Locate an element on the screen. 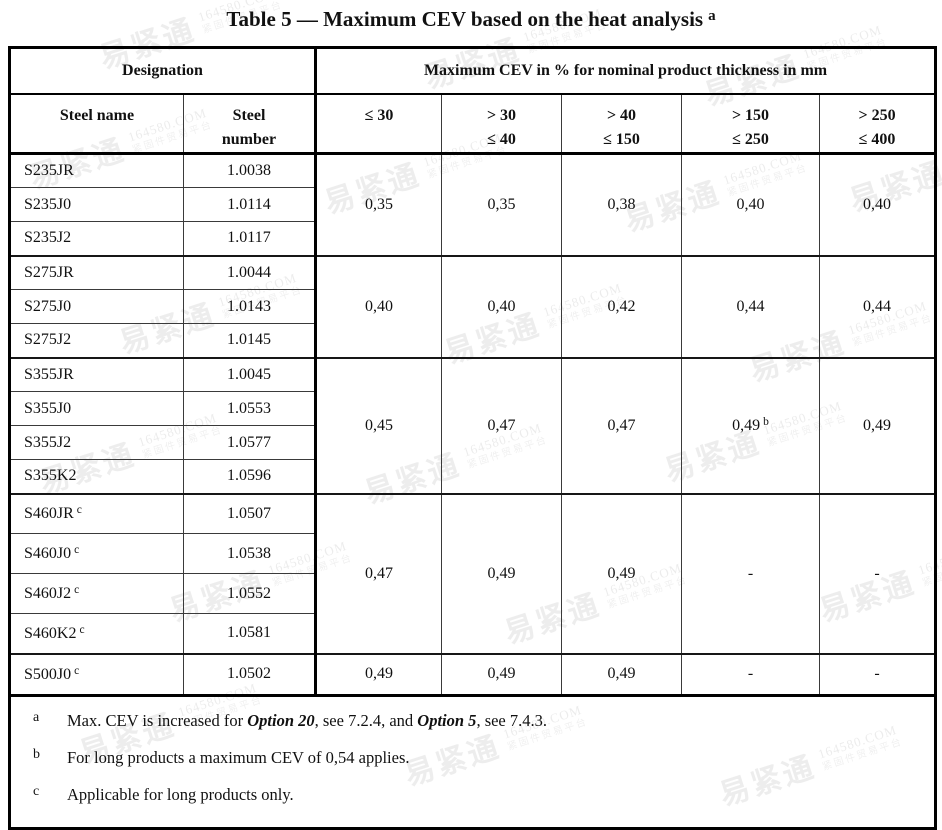  table-row: S275J2 1.0145 is located at coordinates (472, 340).